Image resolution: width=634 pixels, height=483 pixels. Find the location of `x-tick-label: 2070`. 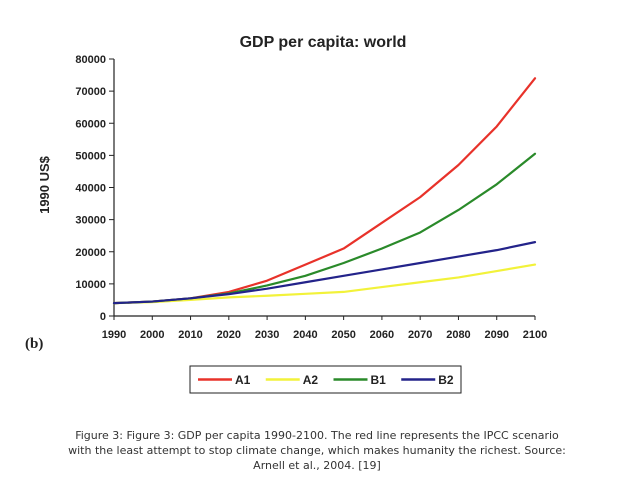

x-tick-label: 2070 is located at coordinates (420, 335).